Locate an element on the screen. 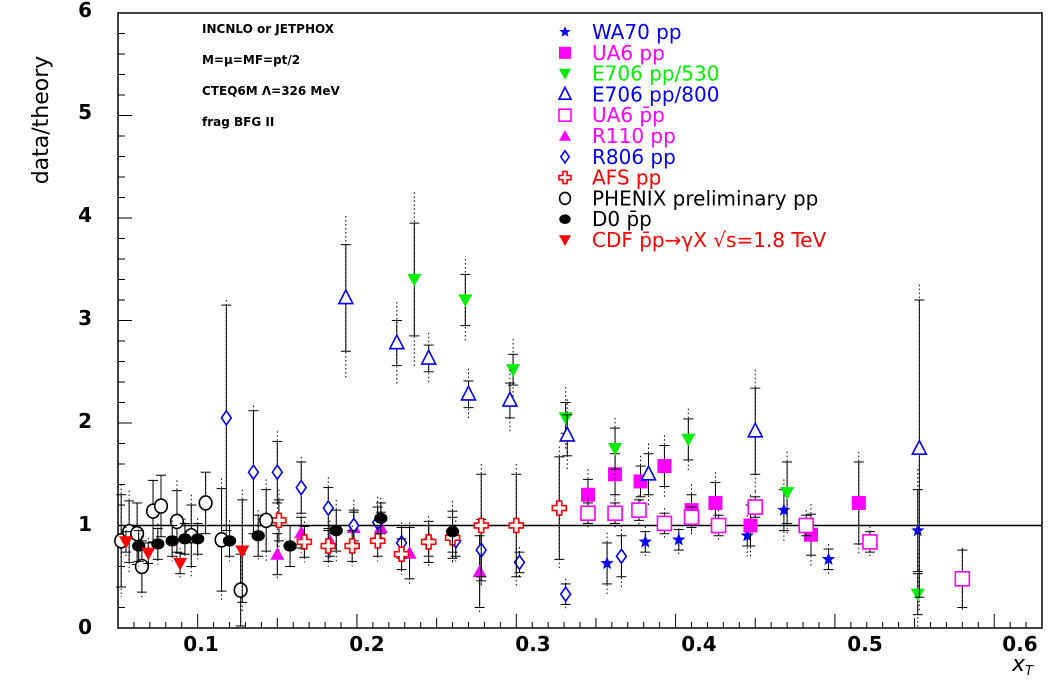 The height and width of the screenshot is (684, 1051). legend-label: WA70 pp is located at coordinates (637, 32).